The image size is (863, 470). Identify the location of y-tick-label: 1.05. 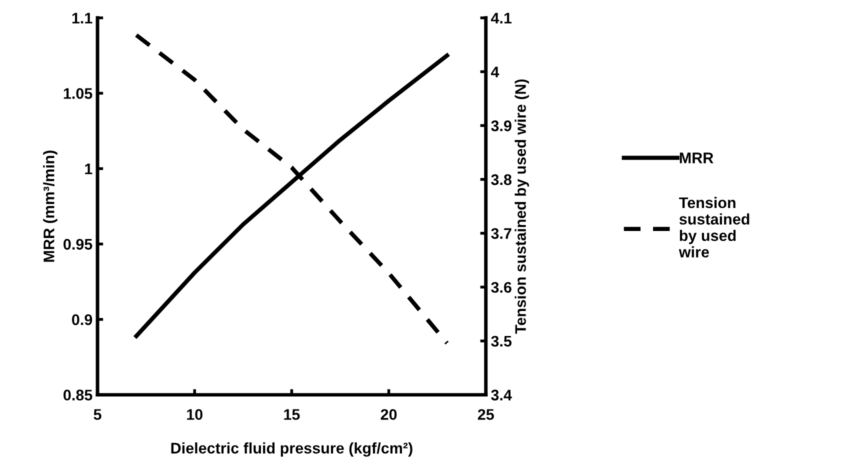
(78, 93).